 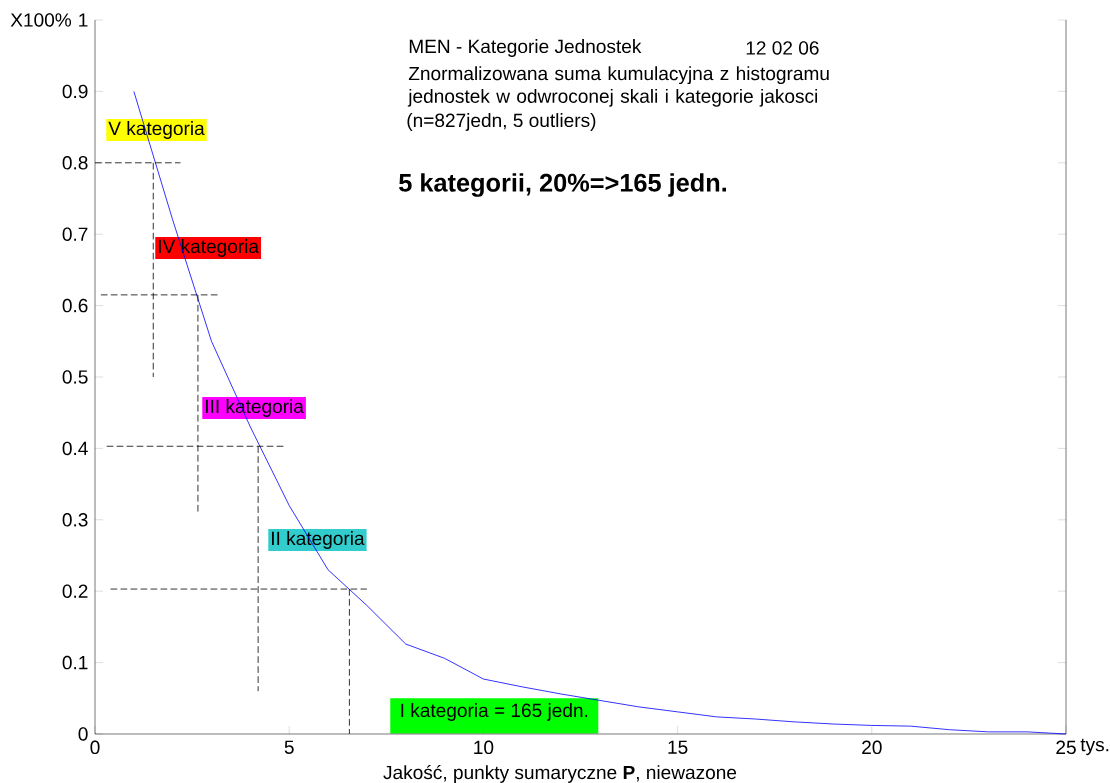 I want to click on y-tick-label: 0.2, so click(x=75, y=591).